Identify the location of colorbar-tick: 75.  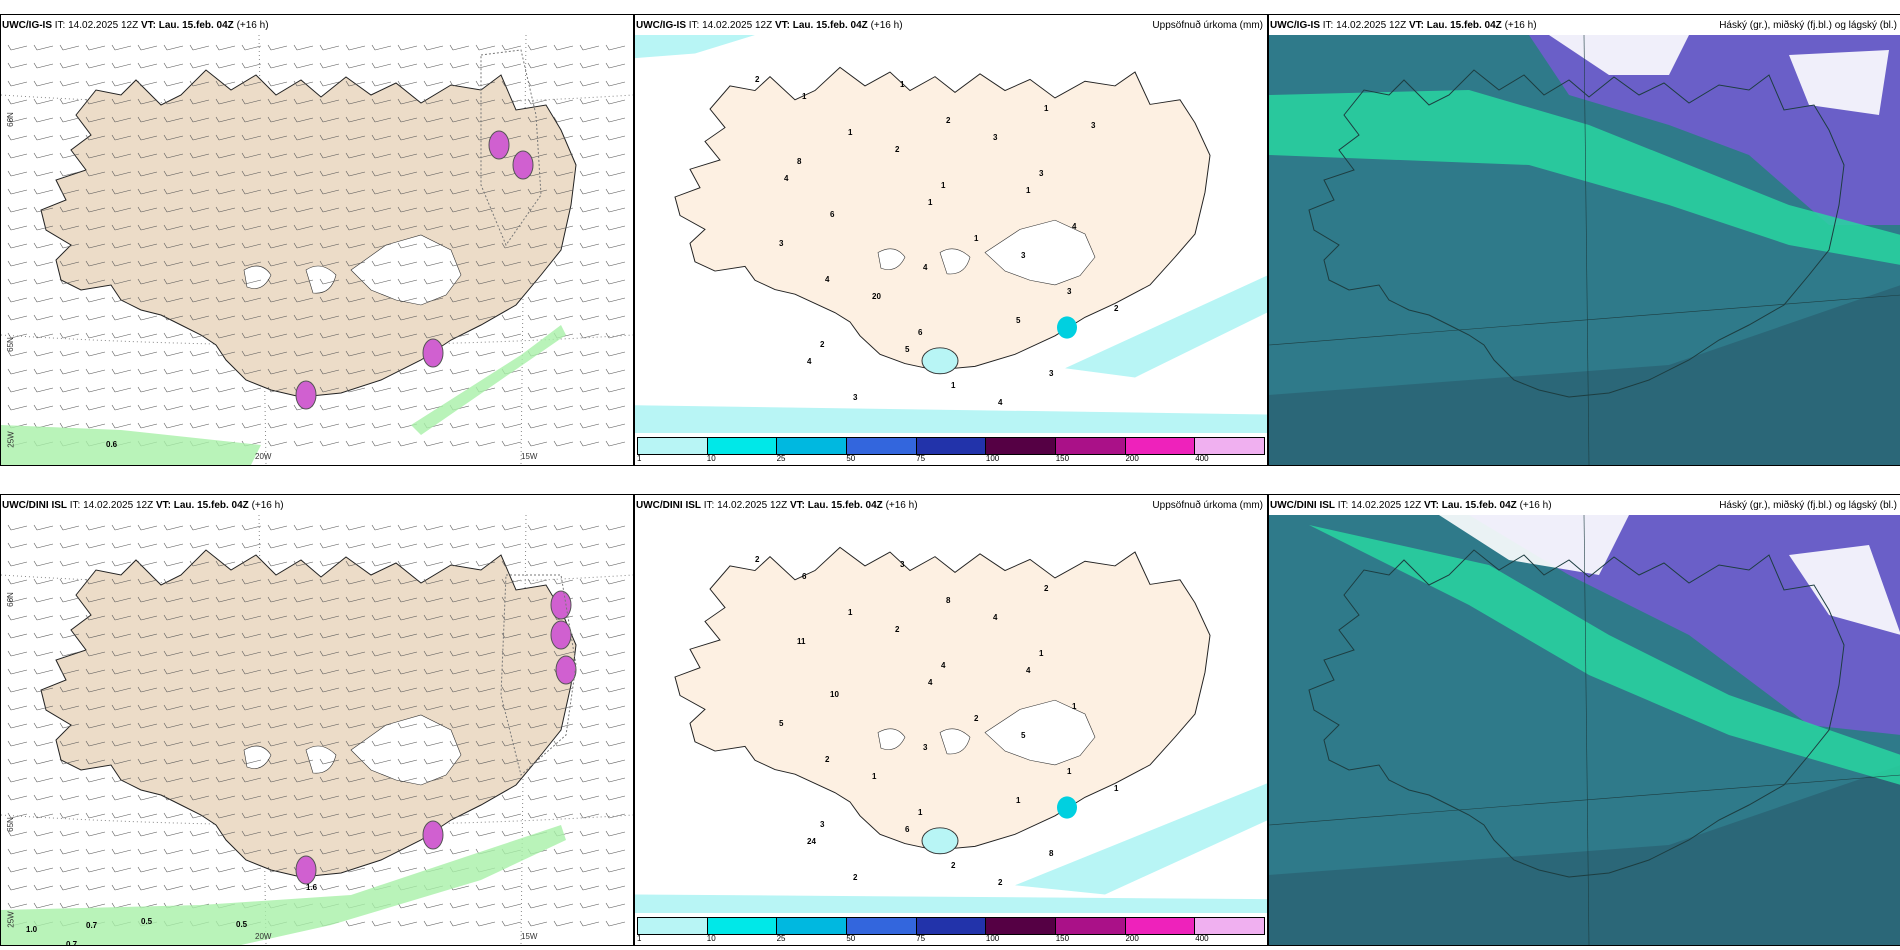
(921, 938).